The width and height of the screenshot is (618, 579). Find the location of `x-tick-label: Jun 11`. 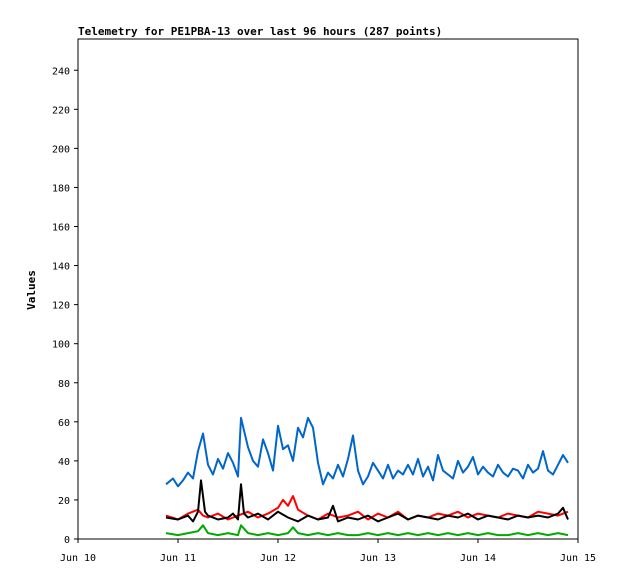

x-tick-label: Jun 11 is located at coordinates (178, 558).